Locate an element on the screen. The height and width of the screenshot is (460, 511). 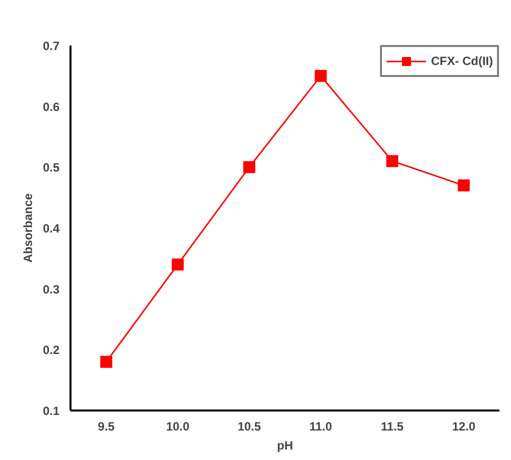
y-tick-label: 0.4 is located at coordinates (51, 229).